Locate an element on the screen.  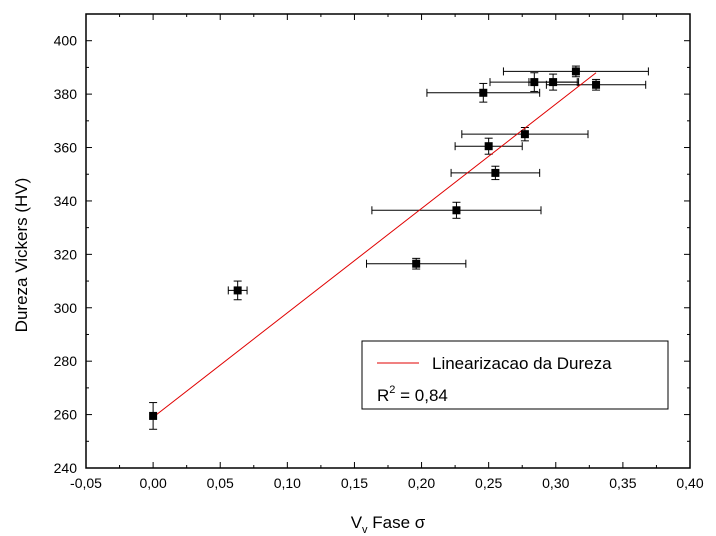
x-axis-title-rest: Fase σ is located at coordinates (397, 522).